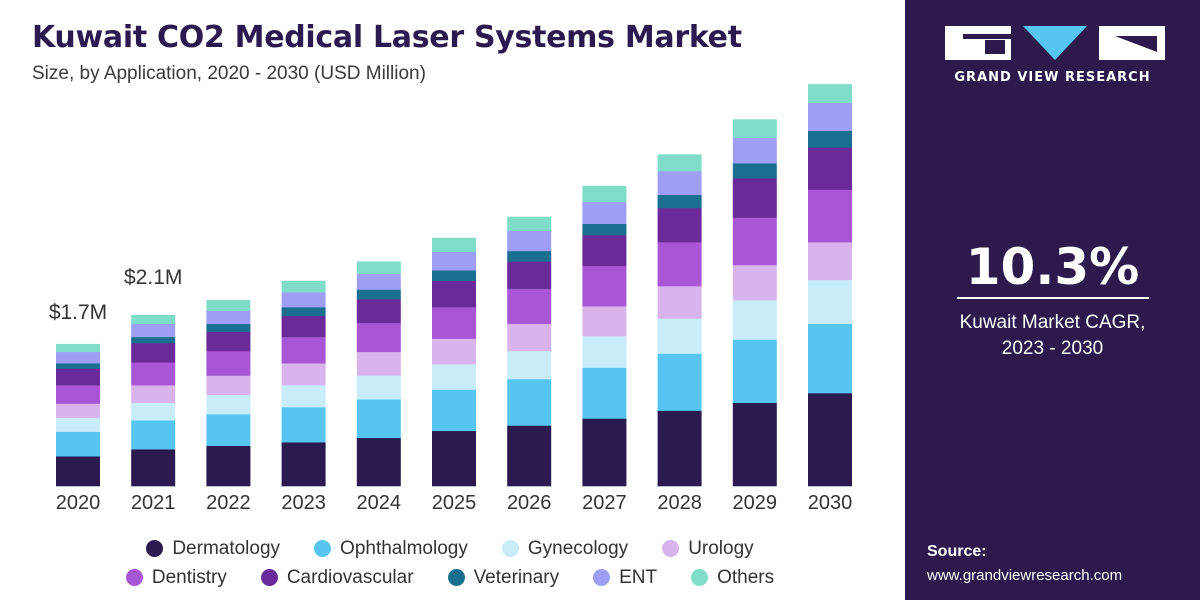 The height and width of the screenshot is (600, 1200). I want to click on legend-label: Ophthalmology, so click(404, 548).